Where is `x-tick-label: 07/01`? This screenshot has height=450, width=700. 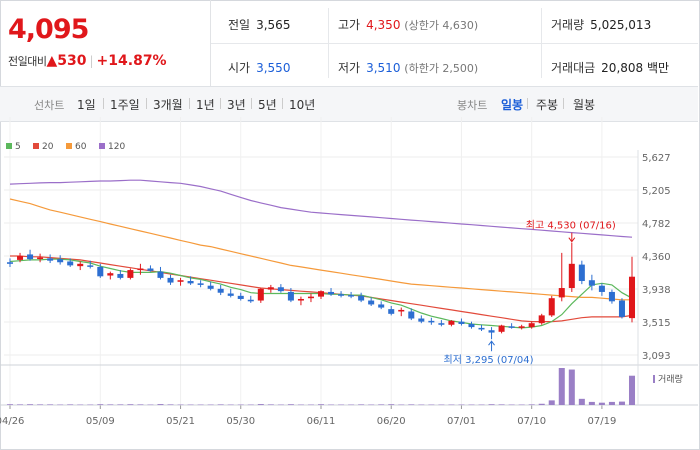 x-tick-label: 07/01 is located at coordinates (461, 421).